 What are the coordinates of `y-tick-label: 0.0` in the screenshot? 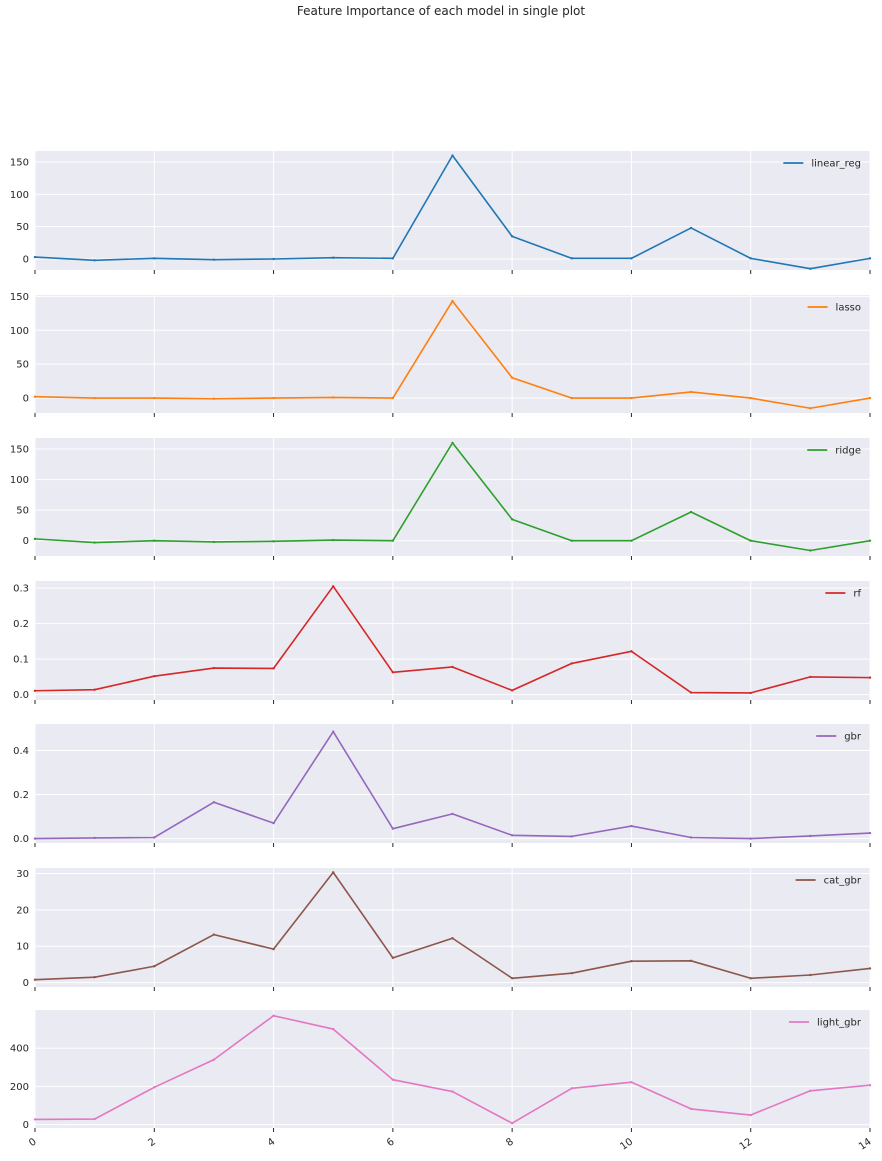 It's located at (21, 695).